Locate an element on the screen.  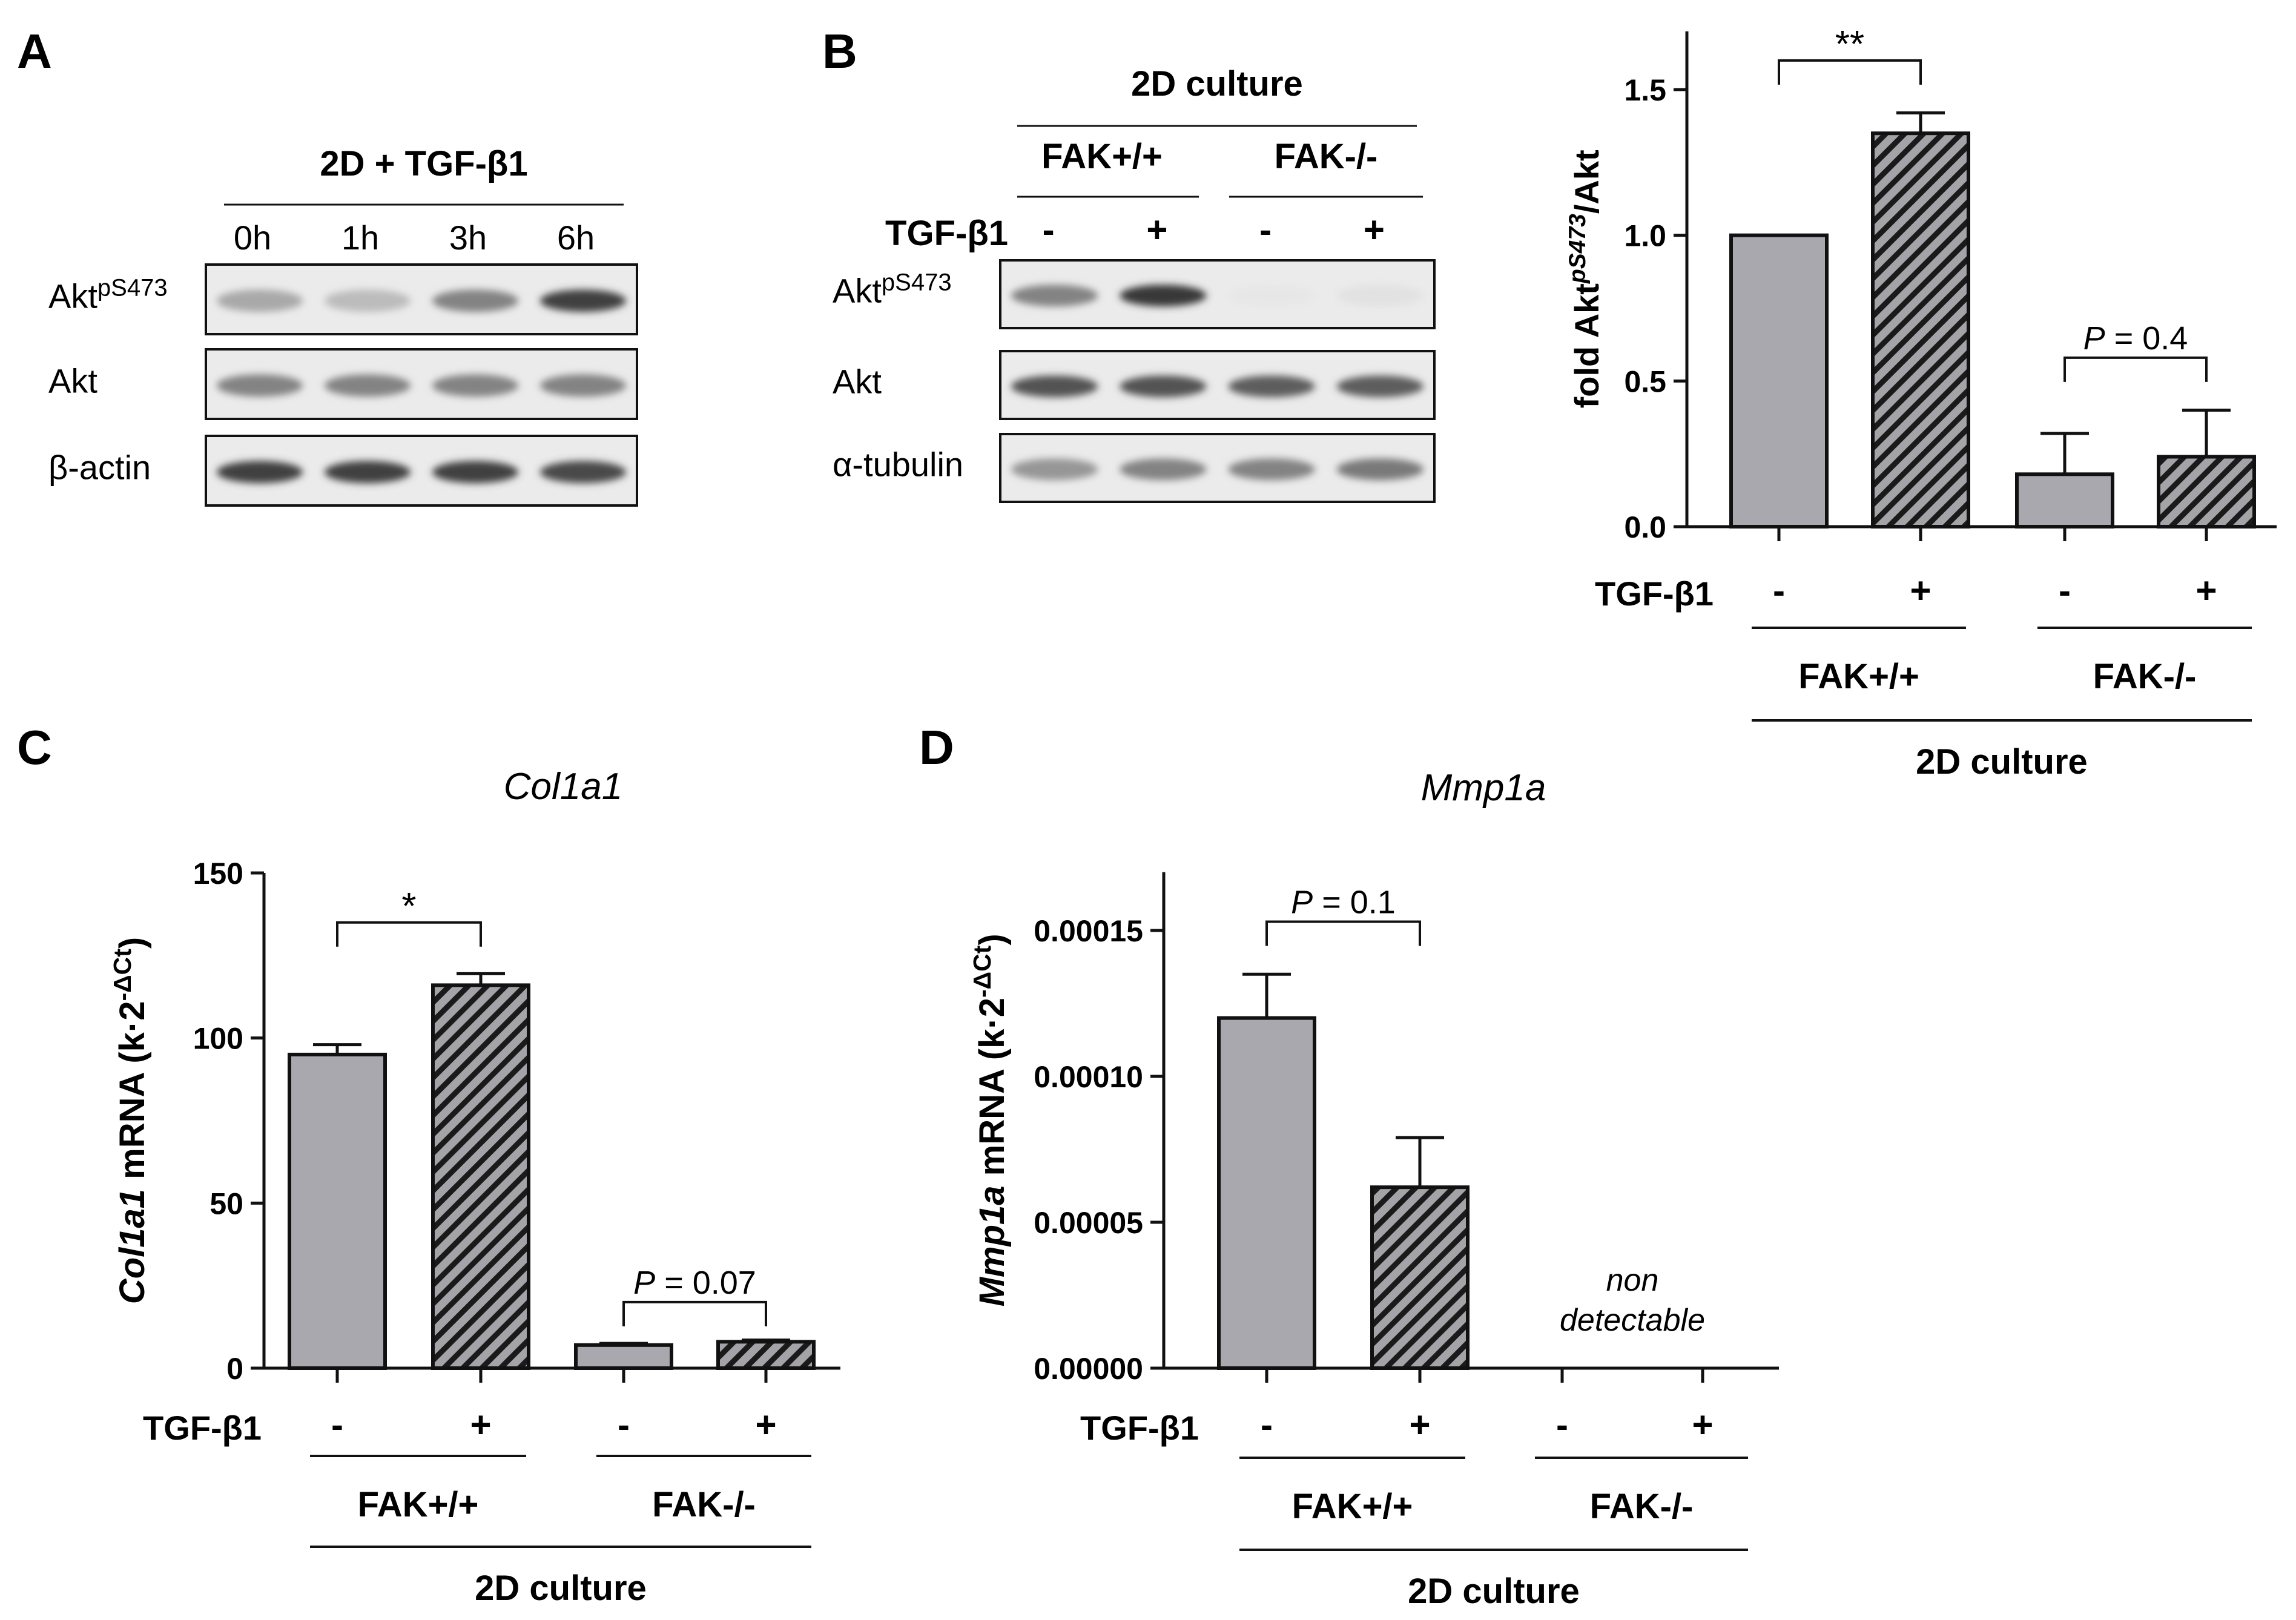
y-tick-label: 150 is located at coordinates (218, 874).